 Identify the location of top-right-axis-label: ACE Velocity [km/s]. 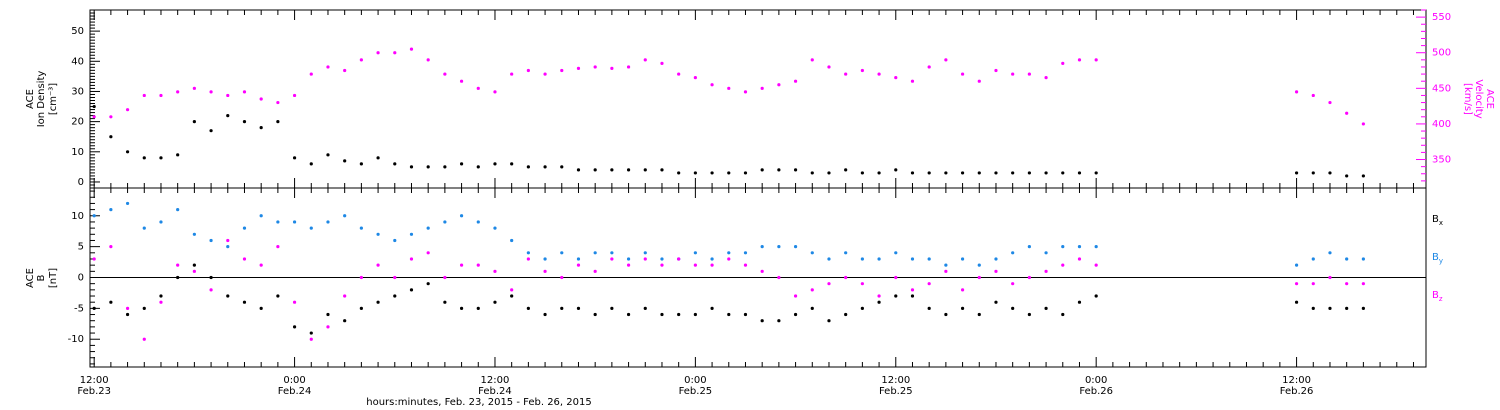
(1478, 98).